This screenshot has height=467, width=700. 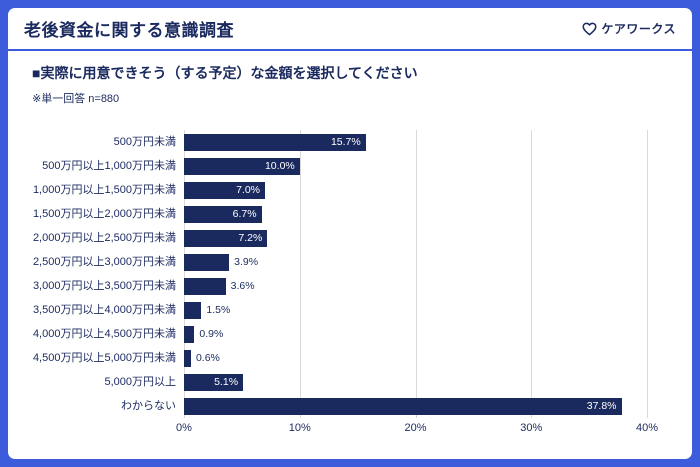 What do you see at coordinates (248, 189) in the screenshot?
I see `value-label: 7.0%` at bounding box center [248, 189].